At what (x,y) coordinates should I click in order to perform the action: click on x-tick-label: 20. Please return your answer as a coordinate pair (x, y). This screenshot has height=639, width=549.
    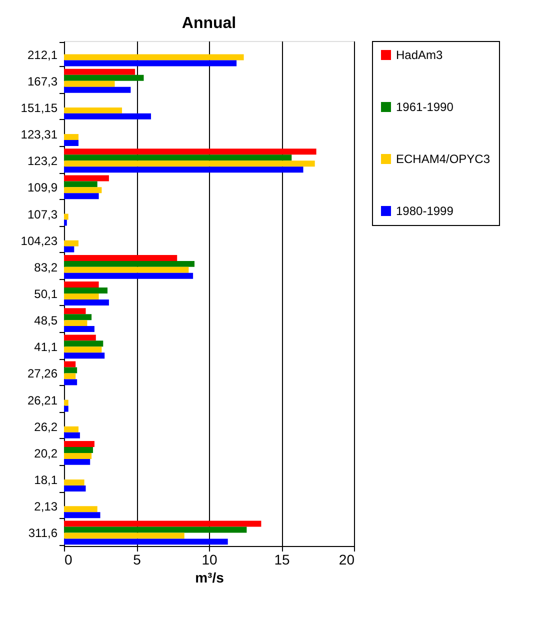
    Looking at the image, I should click on (346, 560).